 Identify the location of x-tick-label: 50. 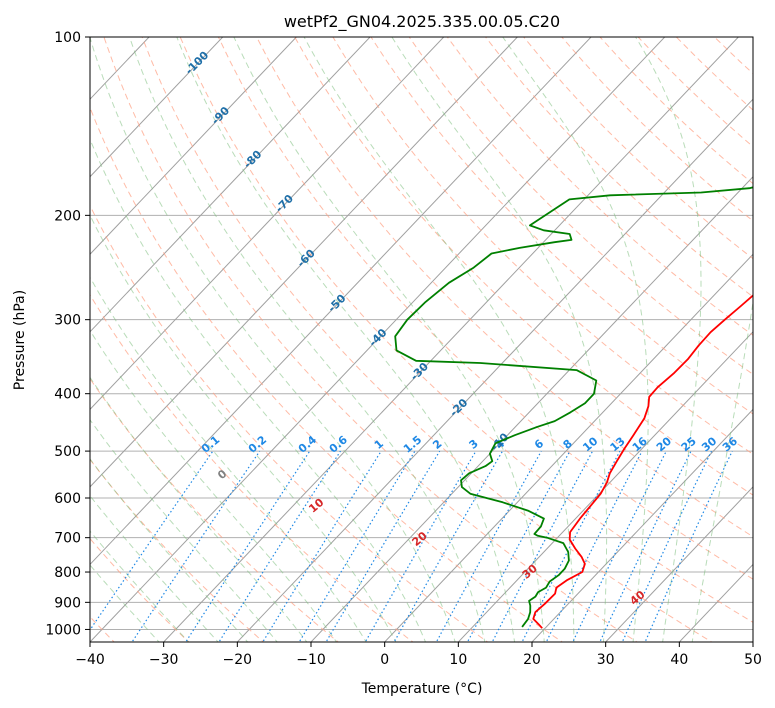
(753, 660).